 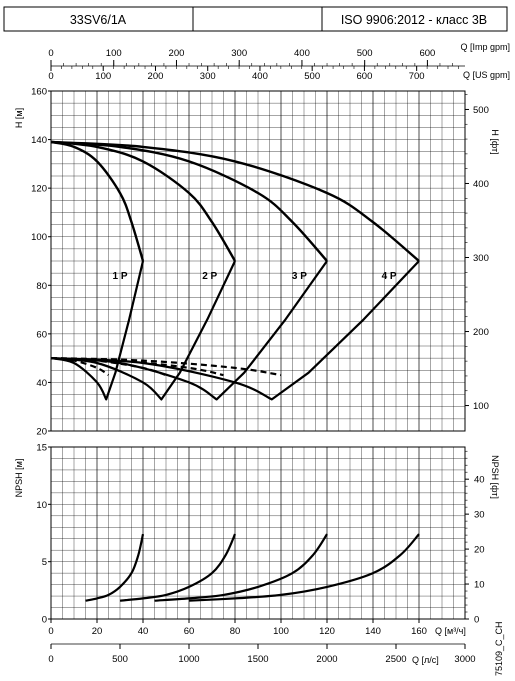 I want to click on npsh-y-tick-label: 15, so click(x=41, y=448).